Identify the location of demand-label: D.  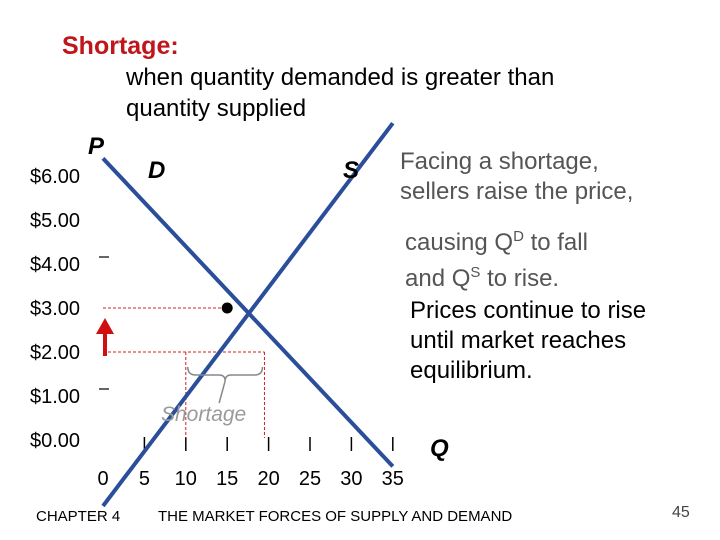
(156, 170).